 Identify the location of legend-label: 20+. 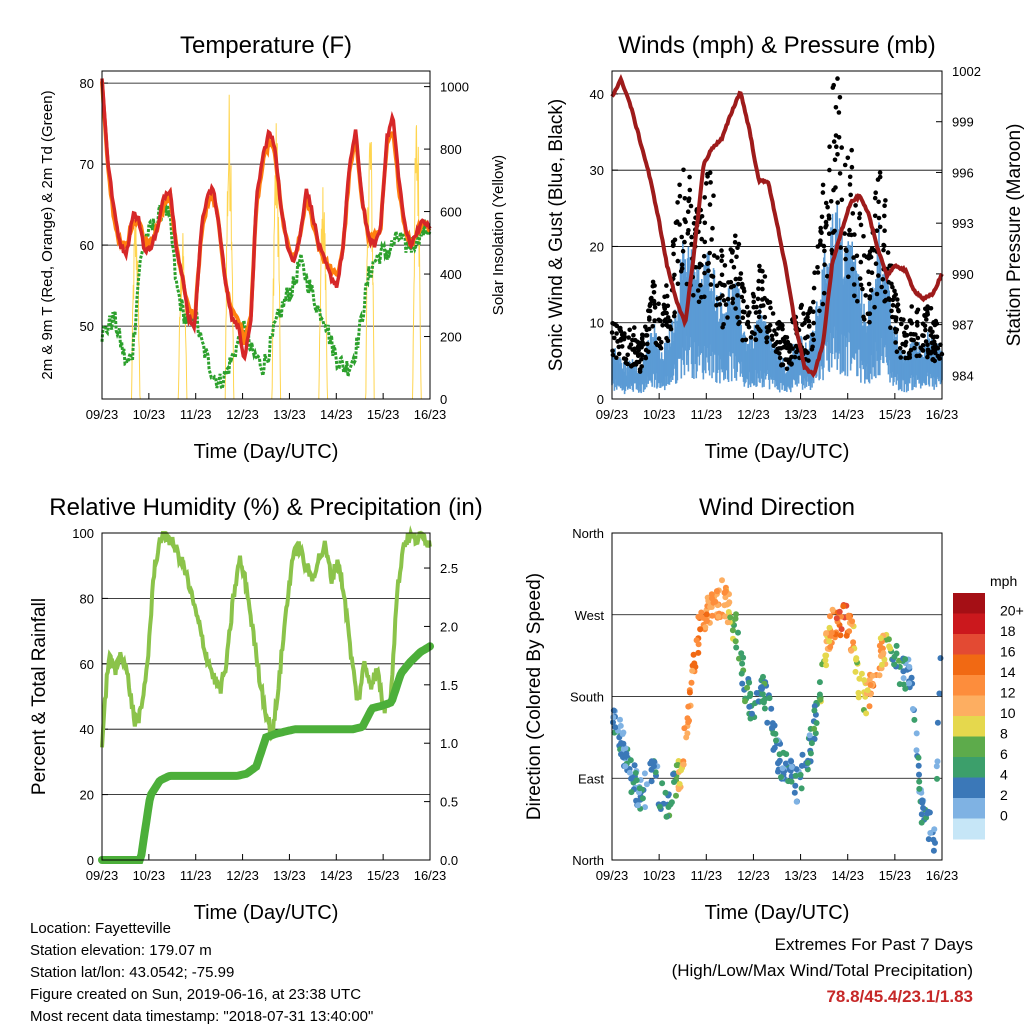
(1012, 611).